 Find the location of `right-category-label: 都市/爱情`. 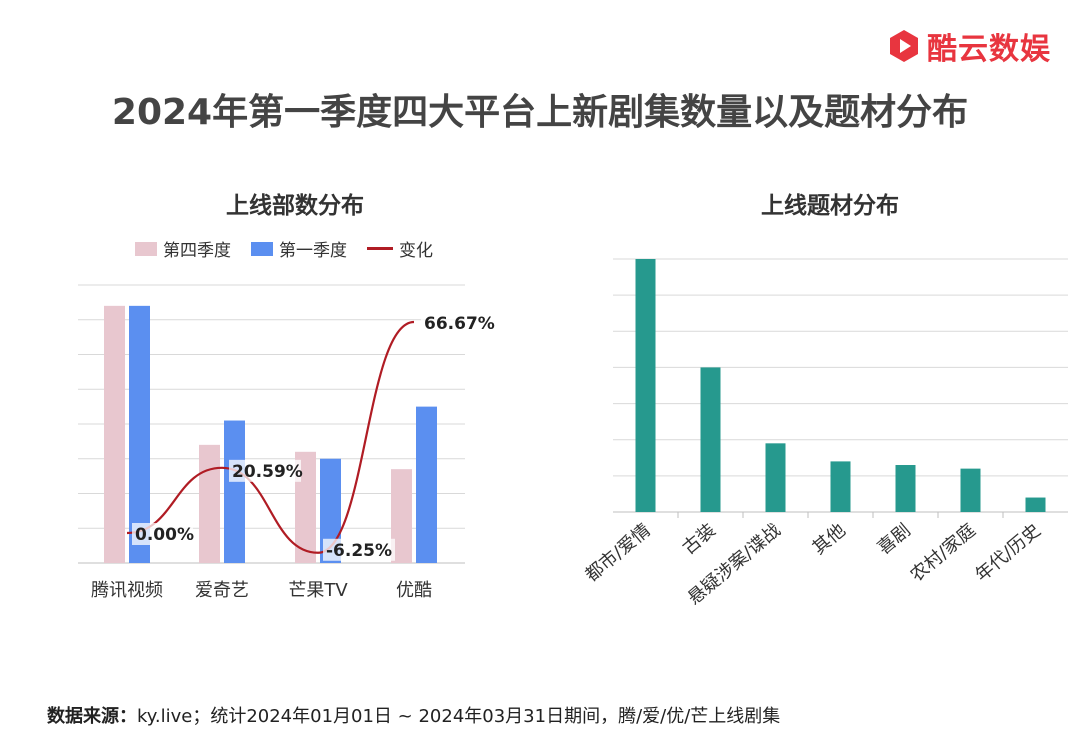

right-category-label: 都市/爱情 is located at coordinates (617, 553).